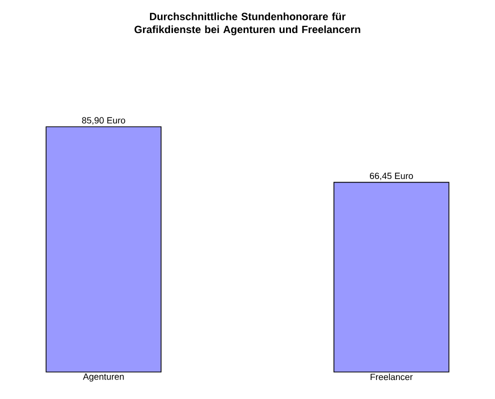  I want to click on x-tick-label: Agenturen, so click(103, 378).